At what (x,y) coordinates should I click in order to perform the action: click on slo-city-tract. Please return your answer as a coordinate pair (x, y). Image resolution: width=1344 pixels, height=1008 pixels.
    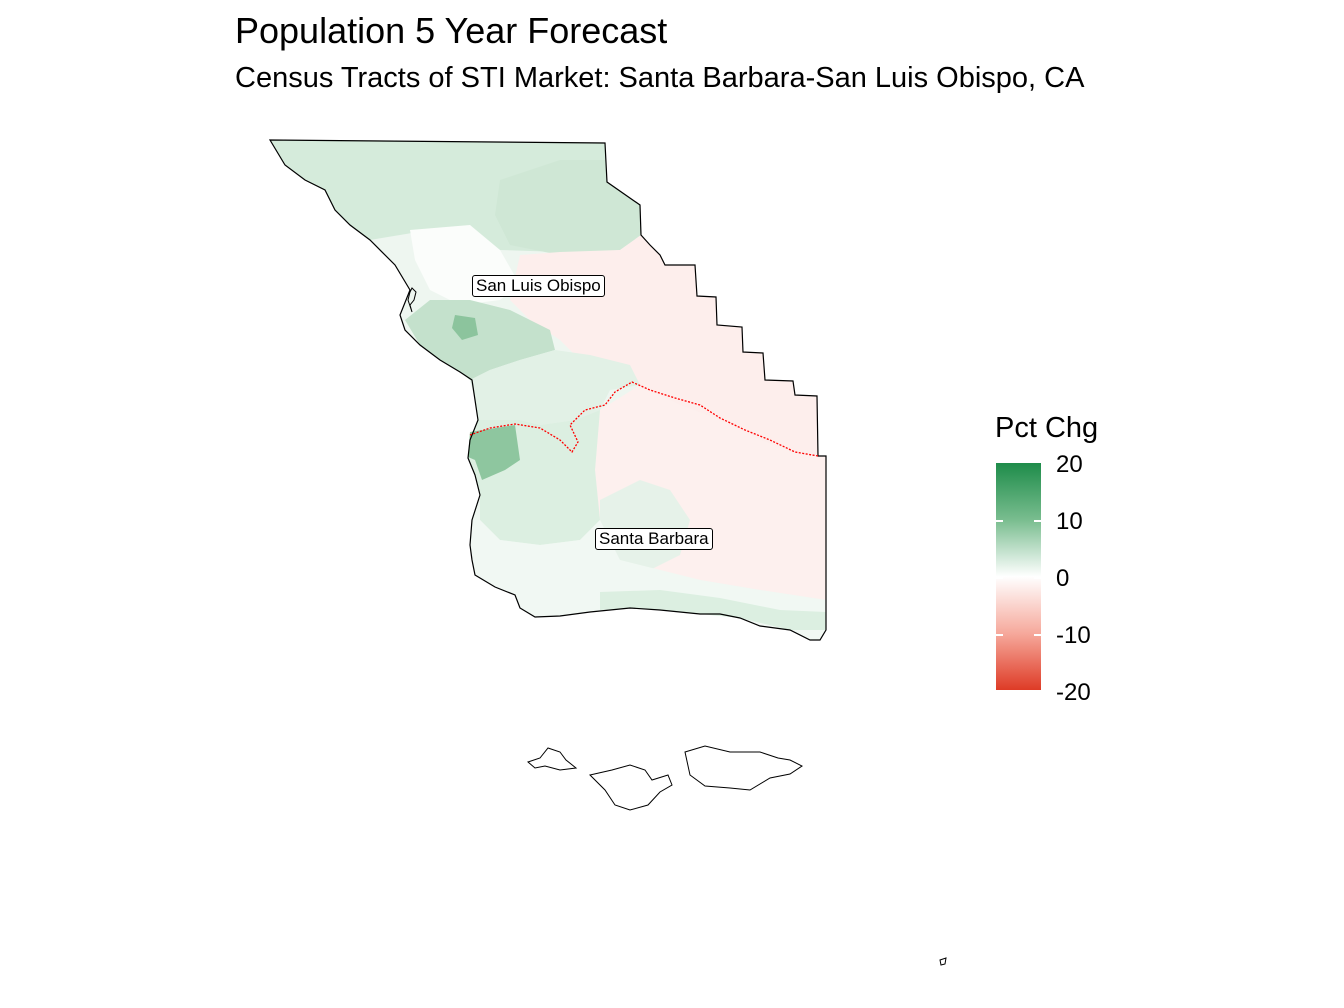
    Looking at the image, I should click on (465, 327).